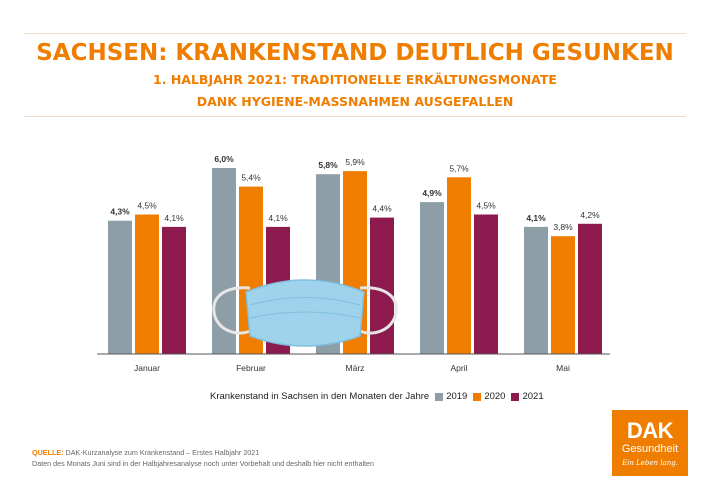 The width and height of the screenshot is (710, 502). I want to click on legend-label-2021: 2021, so click(533, 396).